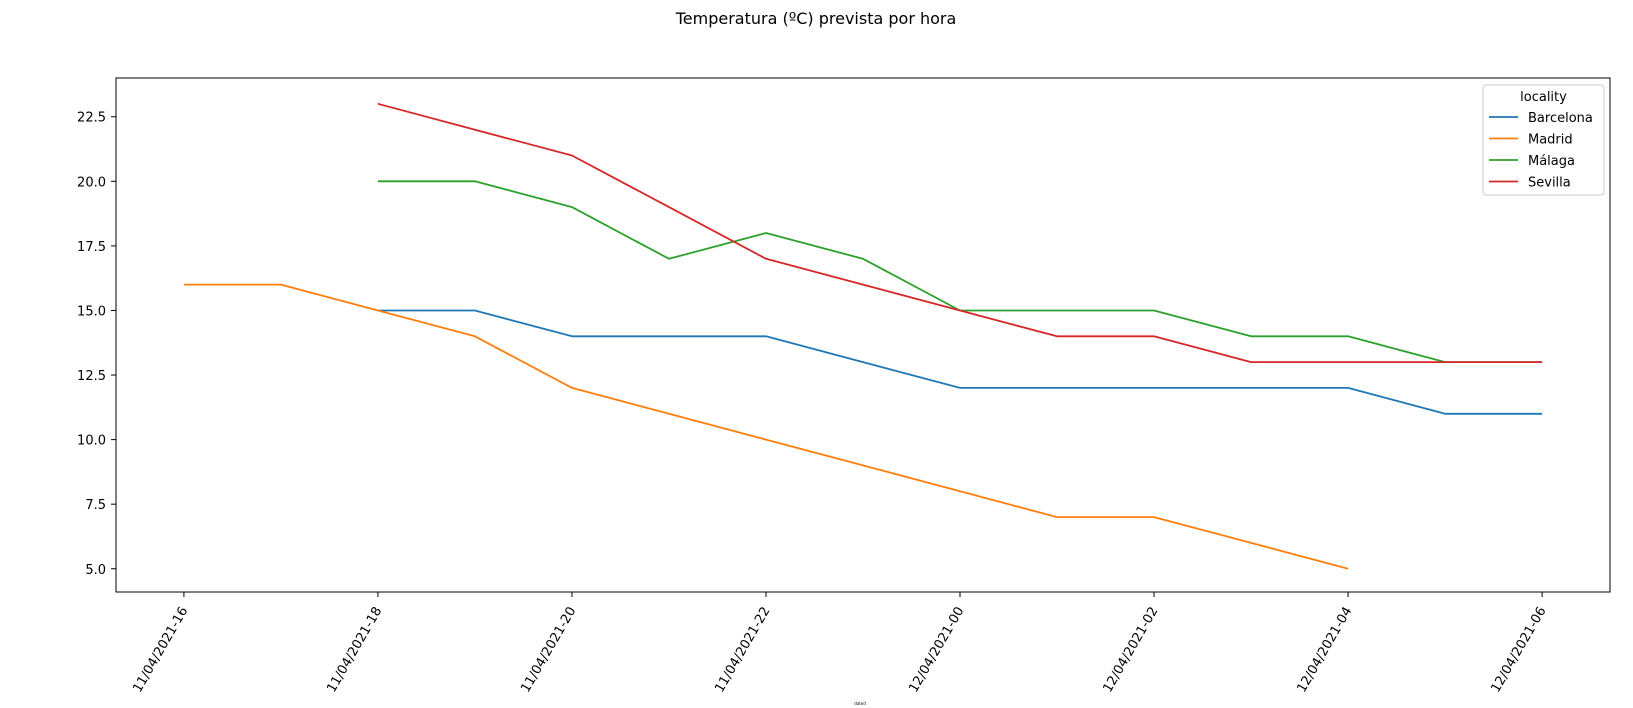 The height and width of the screenshot is (708, 1633). I want to click on legend-label: Sevilla, so click(1549, 183).